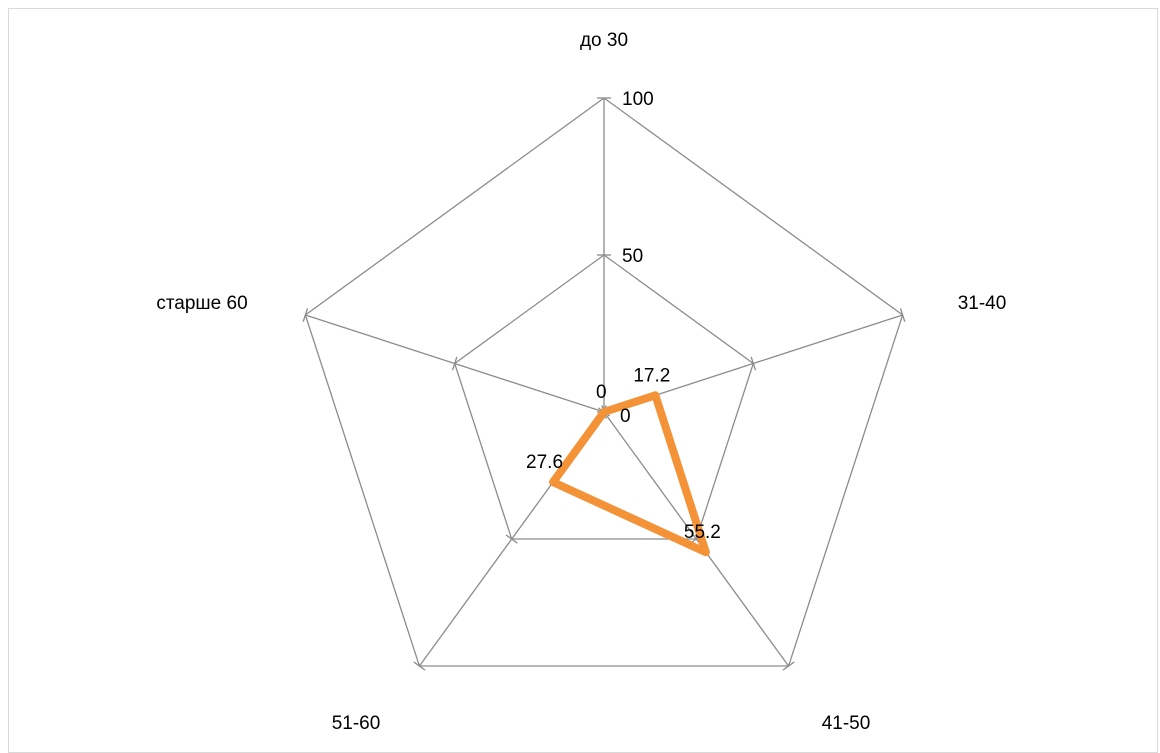 This screenshot has height=753, width=1160. What do you see at coordinates (702, 532) in the screenshot?
I see `data-label: 55.2` at bounding box center [702, 532].